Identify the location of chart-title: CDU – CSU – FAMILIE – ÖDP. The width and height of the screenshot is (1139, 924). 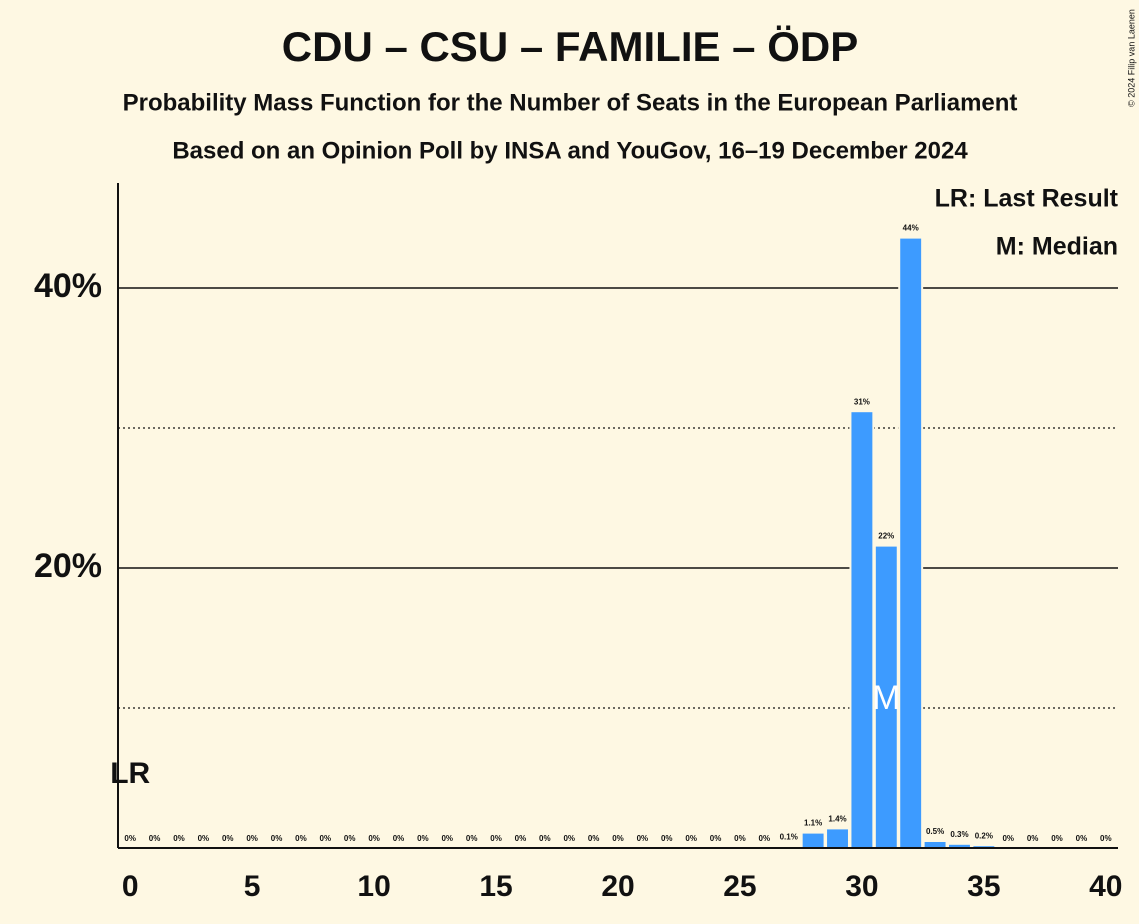
(570, 46).